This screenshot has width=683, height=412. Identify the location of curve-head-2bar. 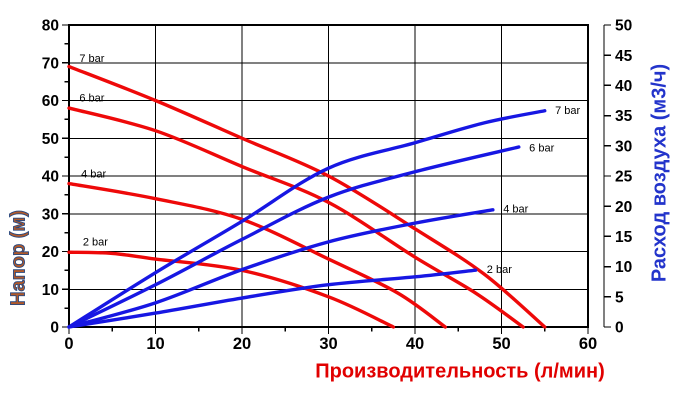
(231, 289).